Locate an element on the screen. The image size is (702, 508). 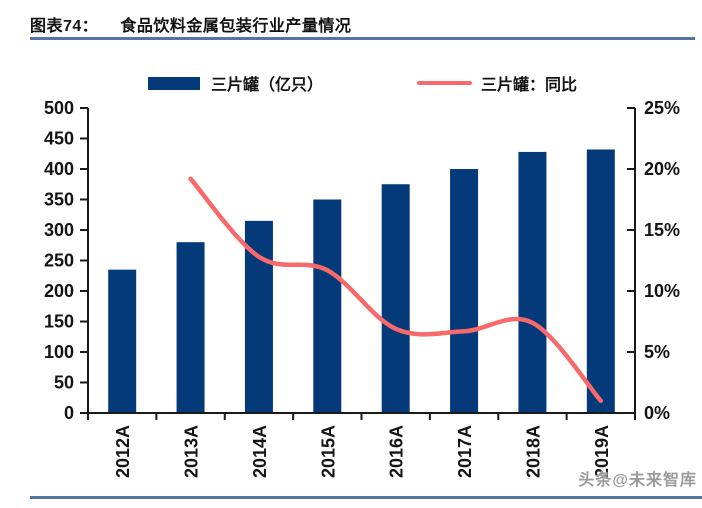
left-axis-label: 450 is located at coordinates (59, 139).